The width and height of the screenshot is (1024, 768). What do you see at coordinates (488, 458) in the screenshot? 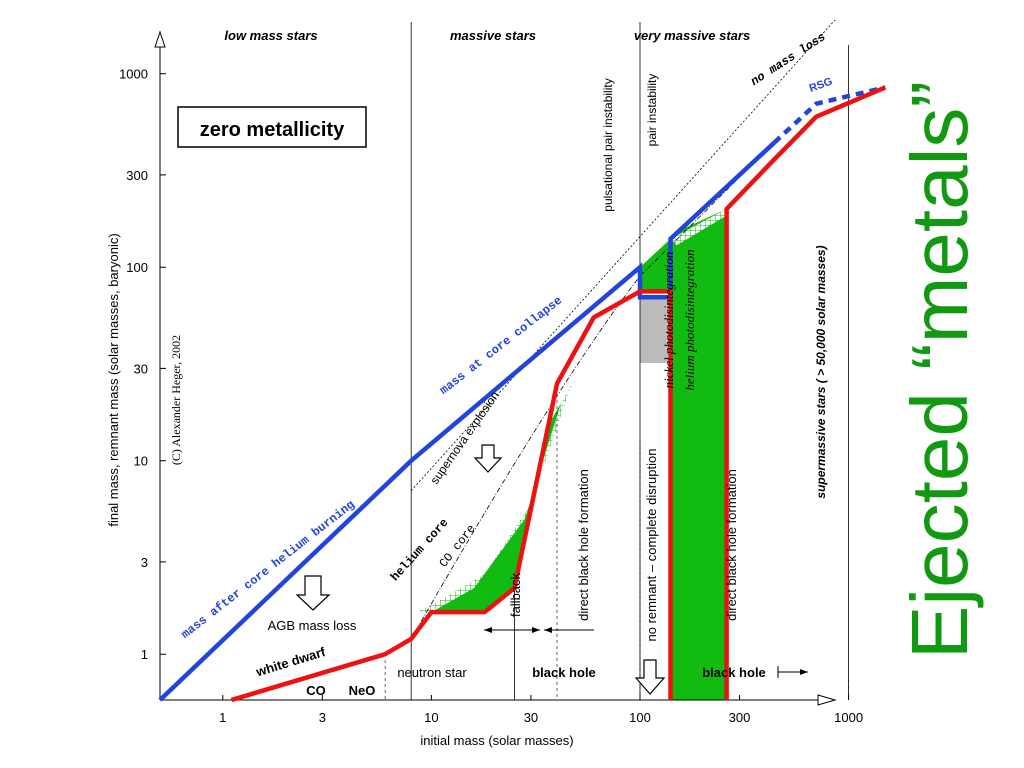
I see `supernova-arrow` at bounding box center [488, 458].